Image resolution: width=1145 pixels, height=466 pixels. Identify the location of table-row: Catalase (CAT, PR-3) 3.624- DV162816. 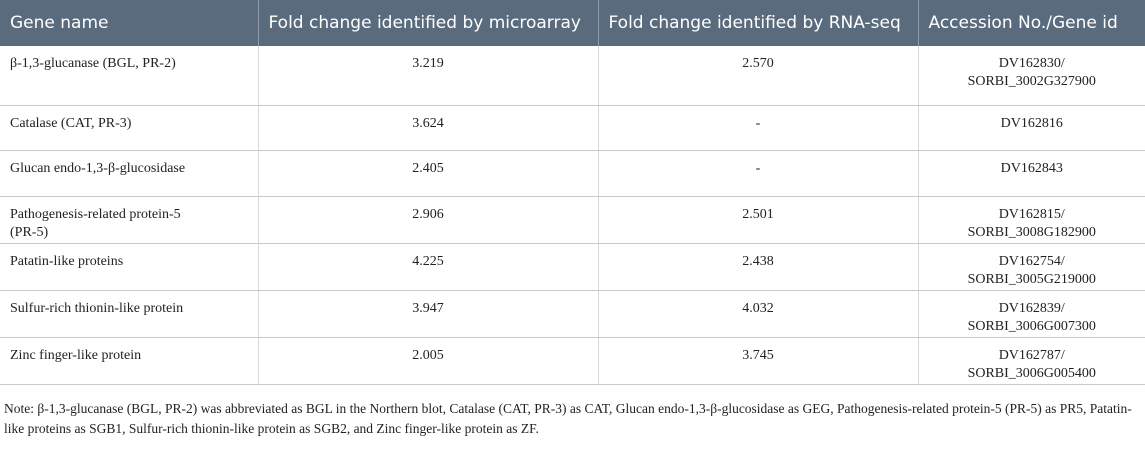
(572, 128).